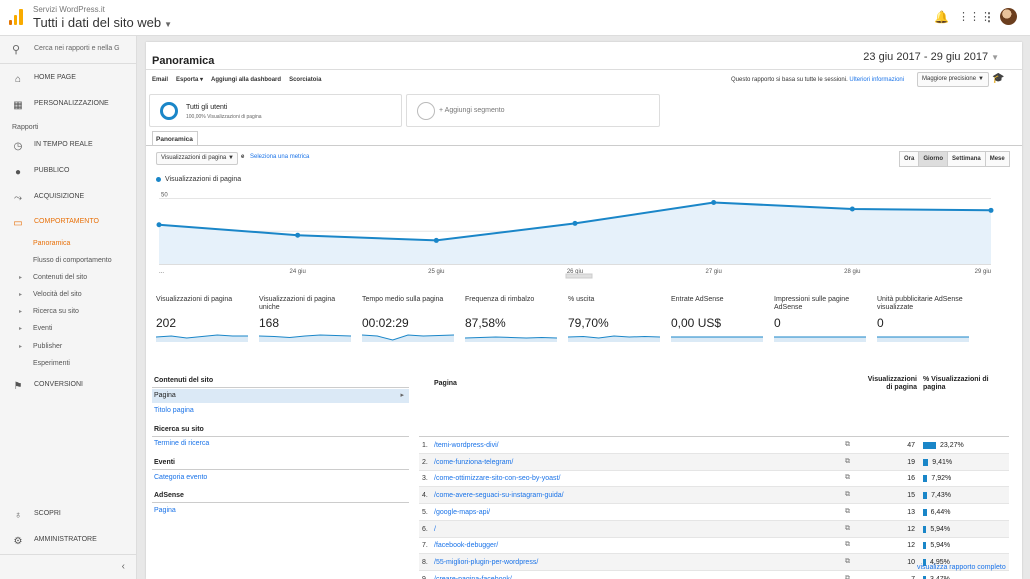 This screenshot has width=1030, height=579. I want to click on time-granularity: Ora Giorno Settimana Mese, so click(954, 159).